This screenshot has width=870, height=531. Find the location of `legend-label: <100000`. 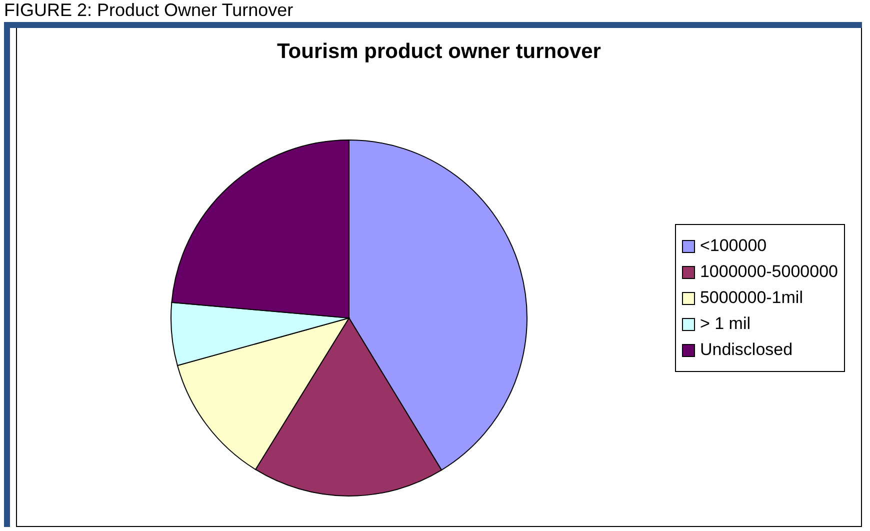

legend-label: <100000 is located at coordinates (733, 246).